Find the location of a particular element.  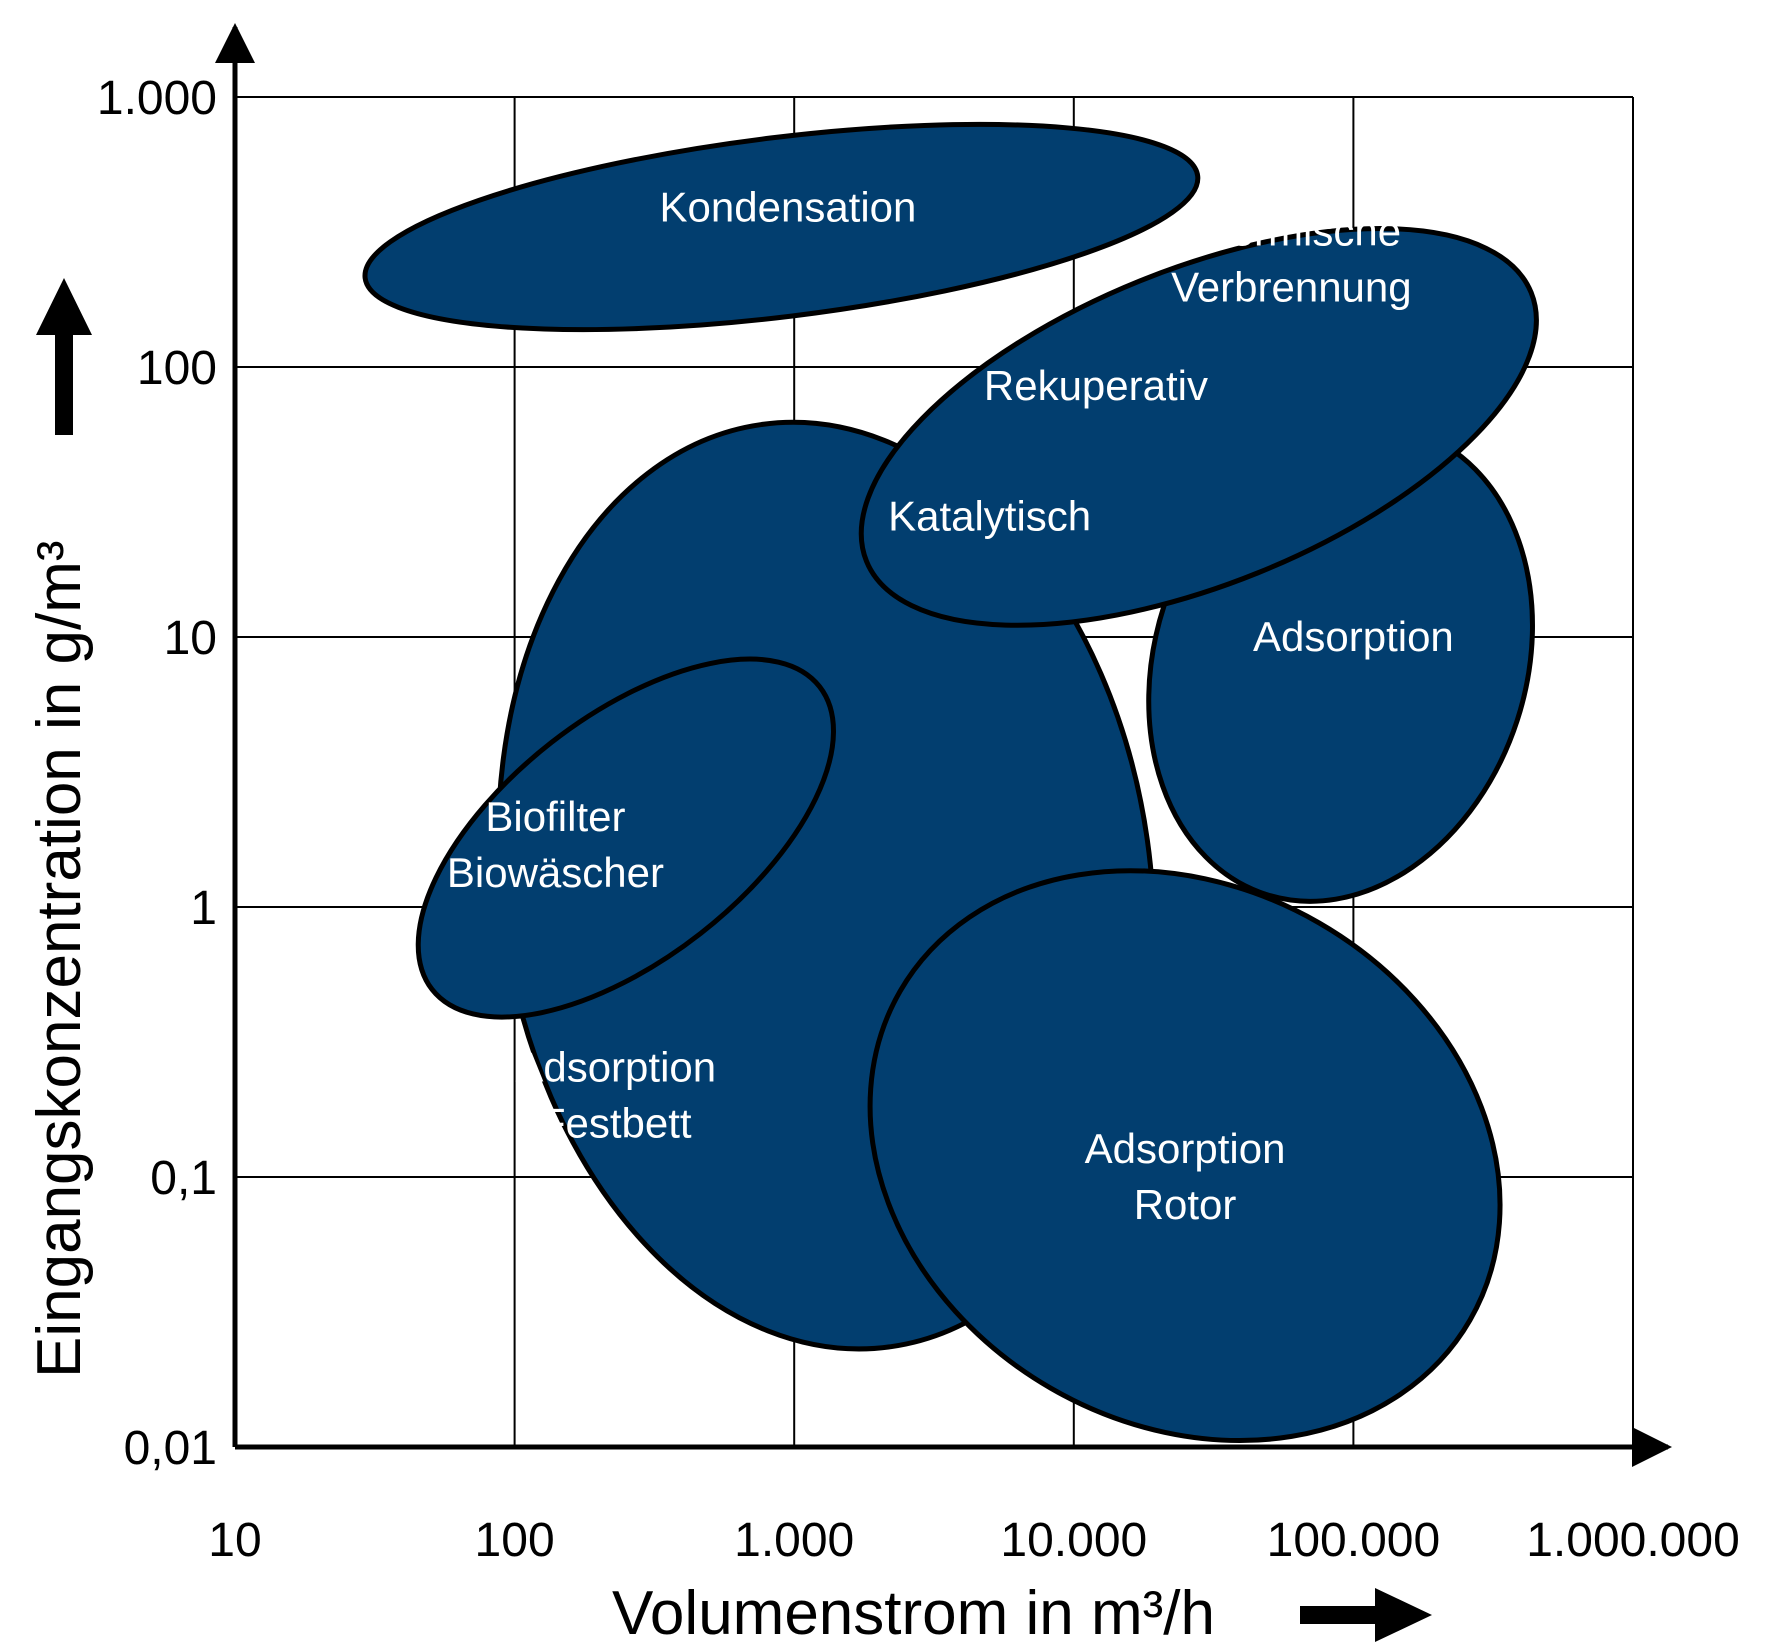

y-tick-label: 1.000 is located at coordinates (157, 98).